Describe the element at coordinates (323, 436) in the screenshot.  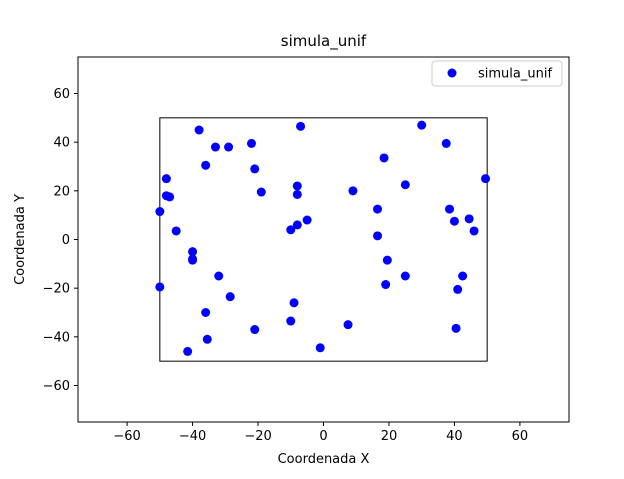
I see `x-tick-label: 0` at that location.